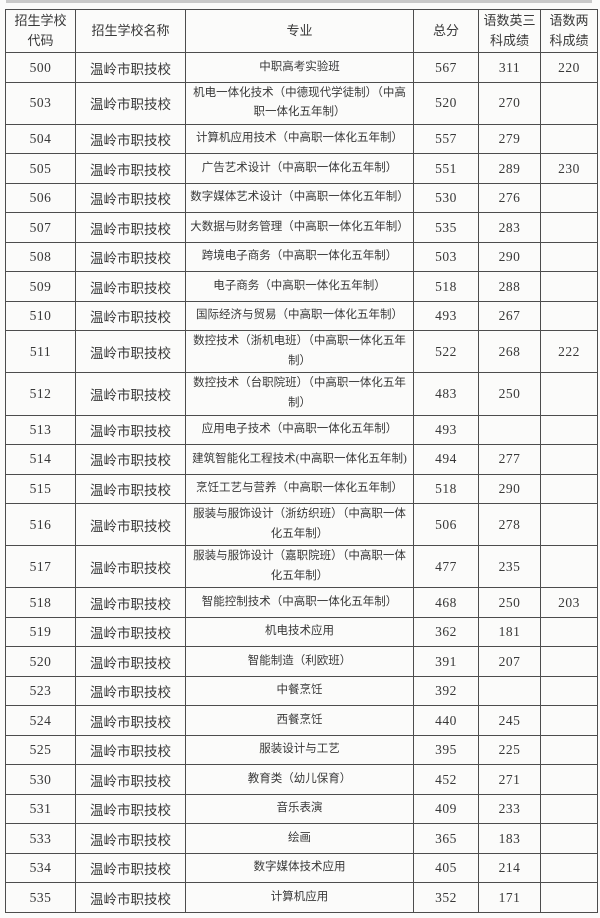 Image resolution: width=600 pixels, height=918 pixels. Describe the element at coordinates (40, 691) in the screenshot. I see `cell-school-code: 523` at that location.